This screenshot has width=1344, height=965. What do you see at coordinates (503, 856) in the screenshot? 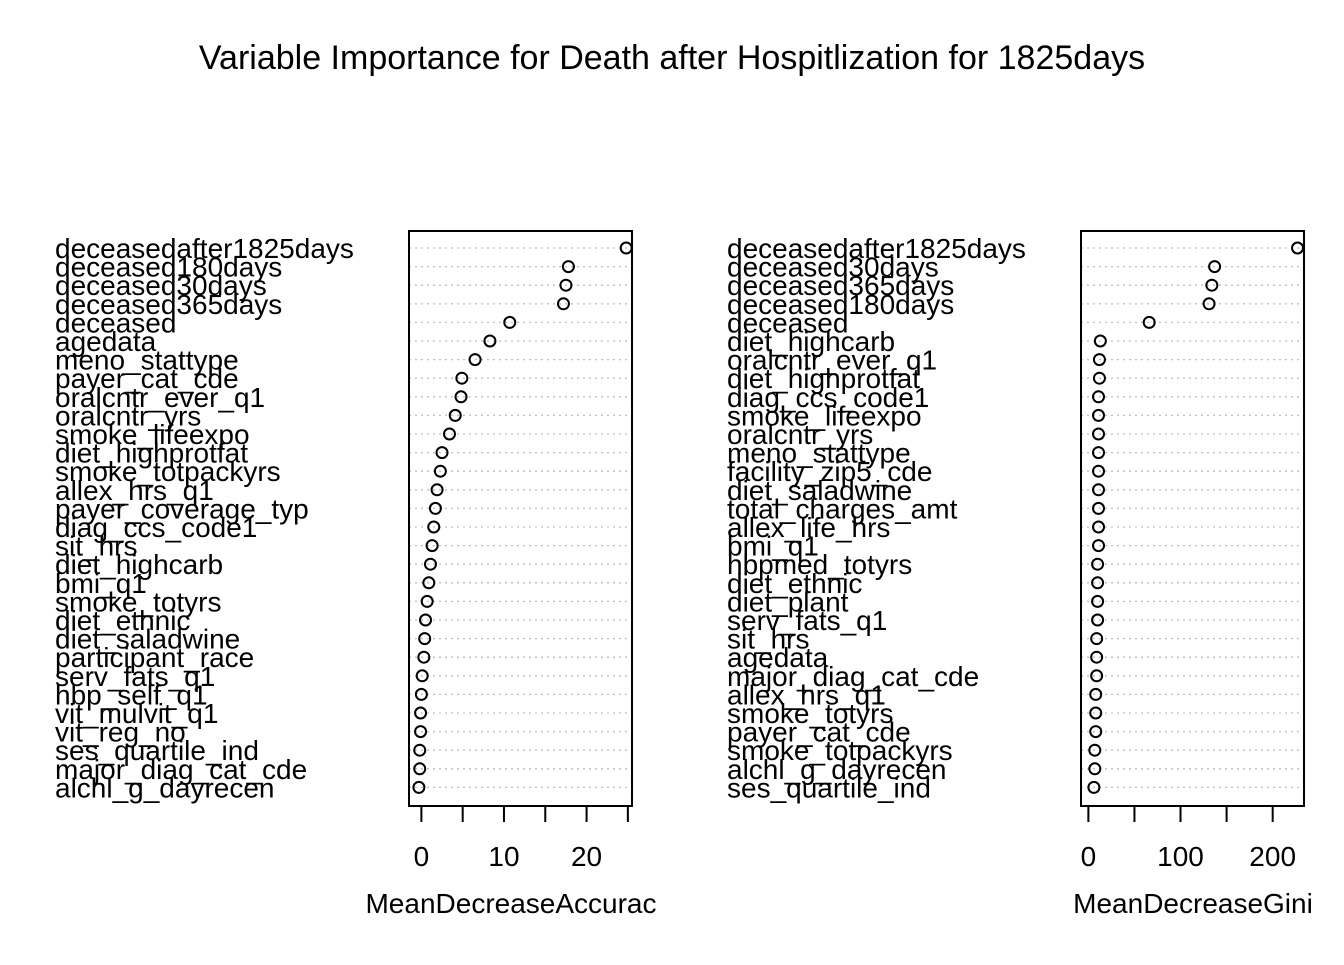
I see `x-tick-label: 10` at bounding box center [503, 856].